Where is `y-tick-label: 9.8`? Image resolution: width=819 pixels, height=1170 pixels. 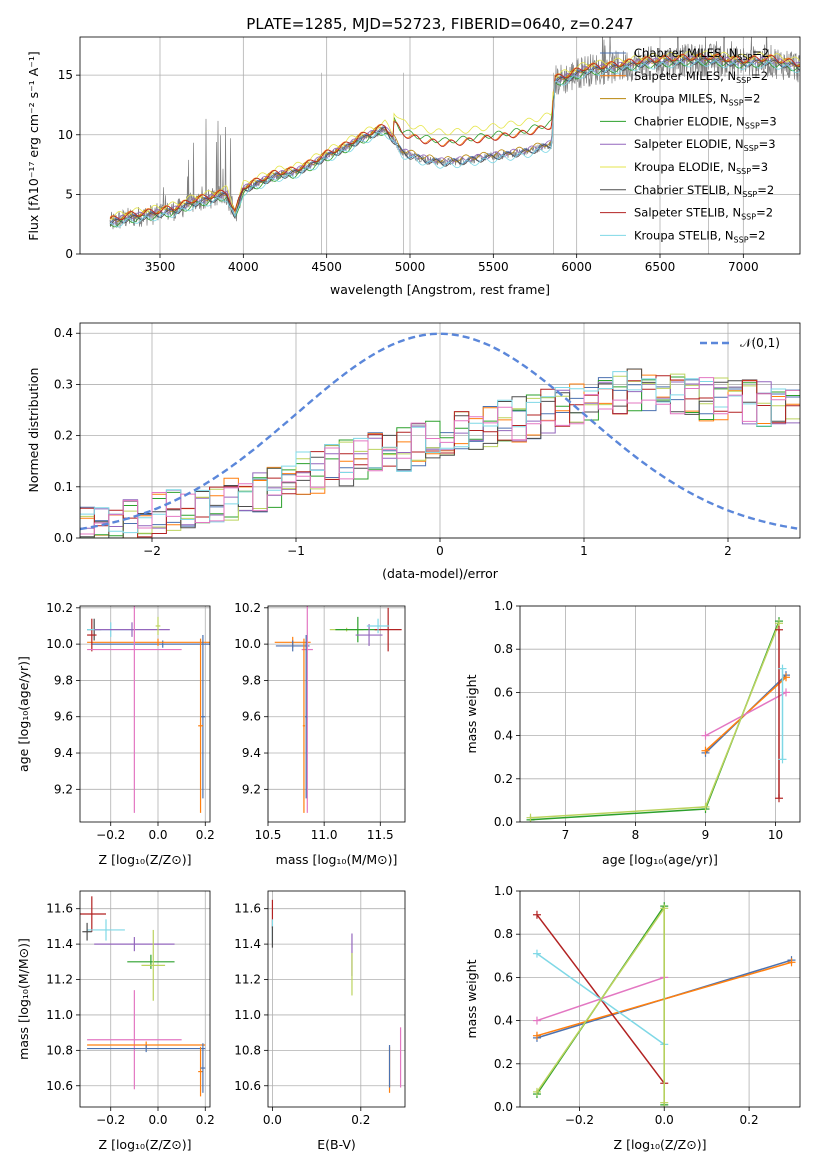
y-tick-label: 9.8 is located at coordinates (251, 680).